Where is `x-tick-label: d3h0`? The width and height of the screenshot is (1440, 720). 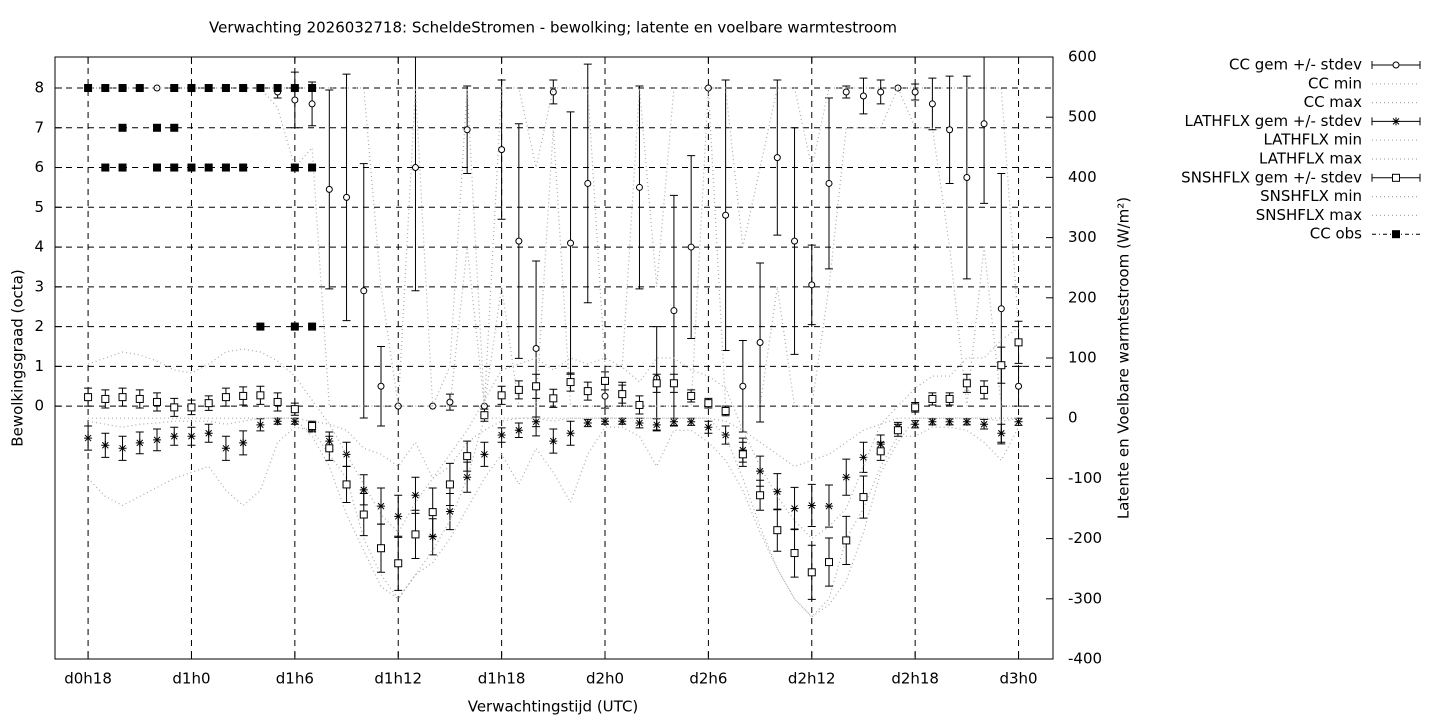
x-tick-label: d3h0 is located at coordinates (1018, 679).